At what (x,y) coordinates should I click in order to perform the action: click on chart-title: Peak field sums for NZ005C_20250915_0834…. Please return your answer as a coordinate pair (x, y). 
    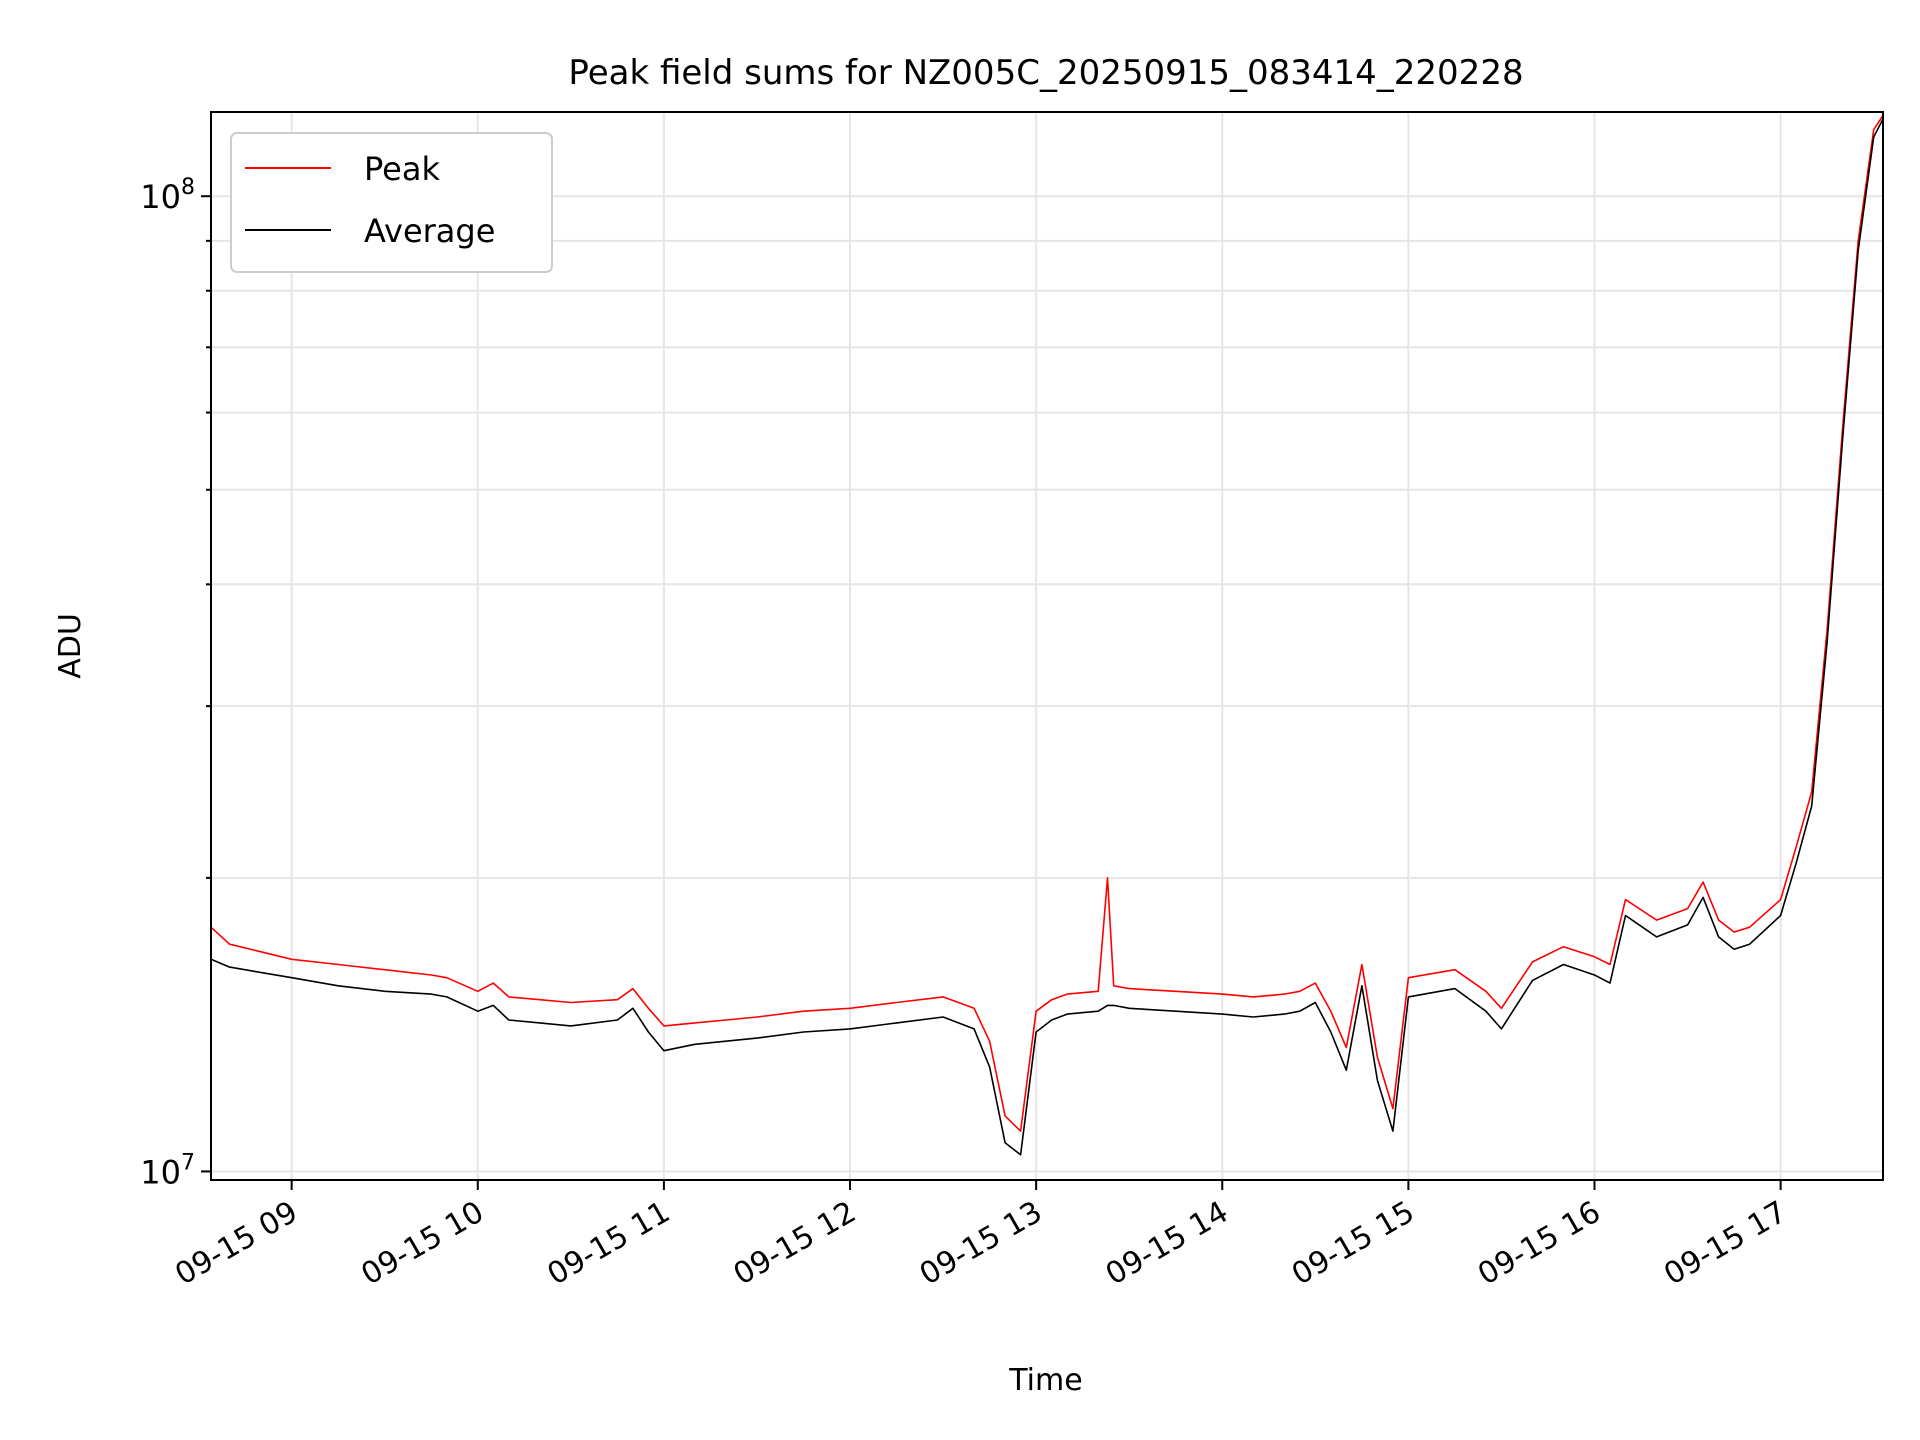
    Looking at the image, I should click on (1045, 73).